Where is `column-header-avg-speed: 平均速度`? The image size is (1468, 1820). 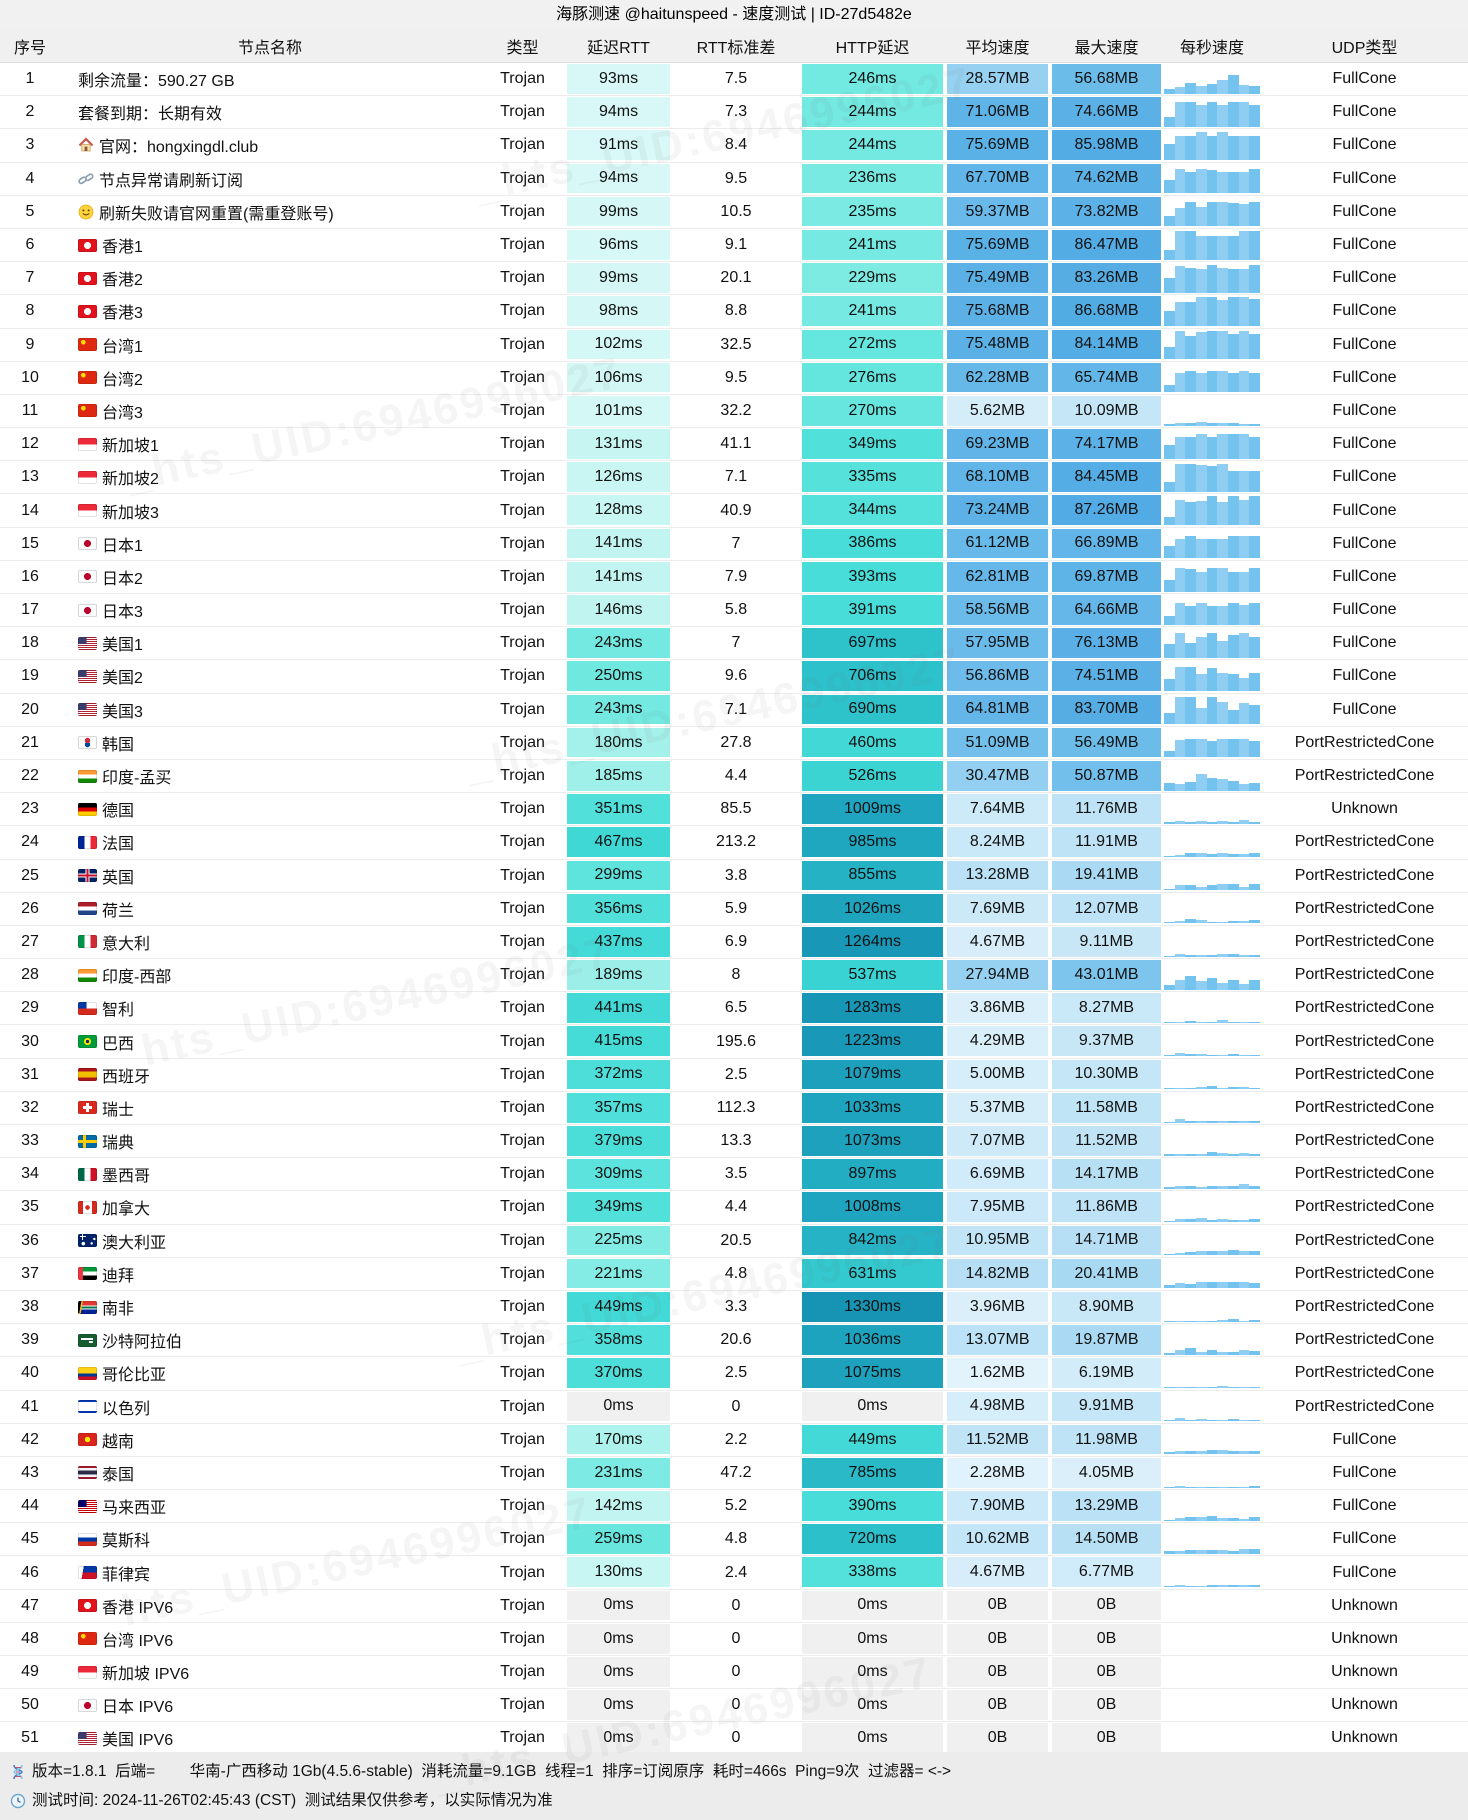 column-header-avg-speed: 平均速度 is located at coordinates (997, 48).